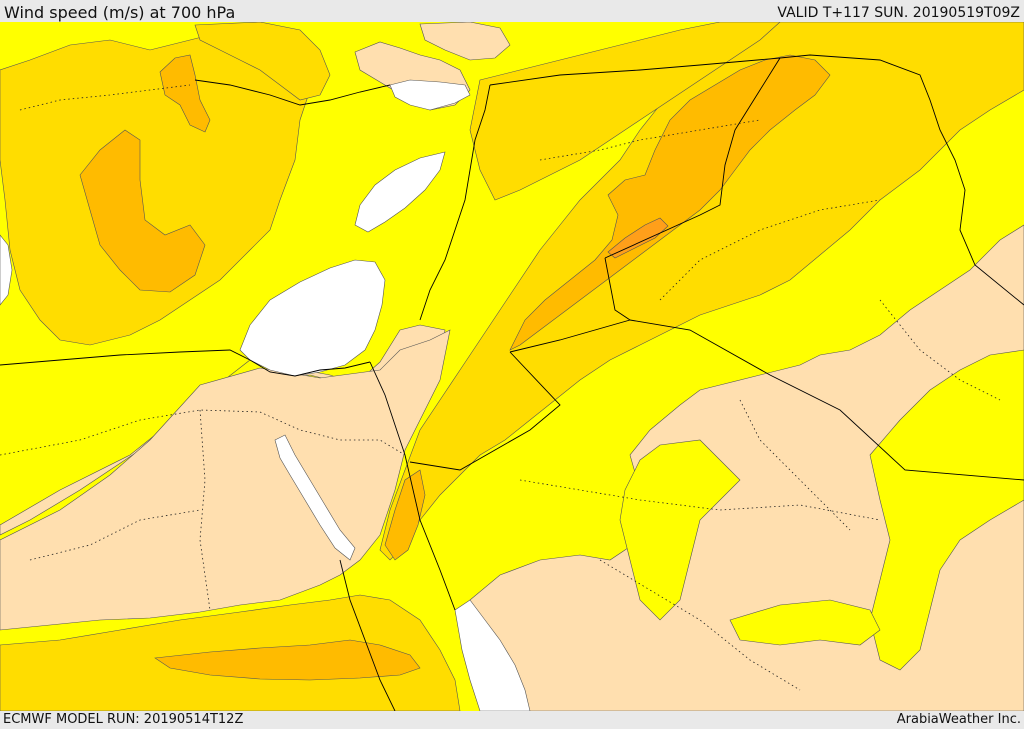  I want to click on strong-wind-mediterranean, so click(142, 211).